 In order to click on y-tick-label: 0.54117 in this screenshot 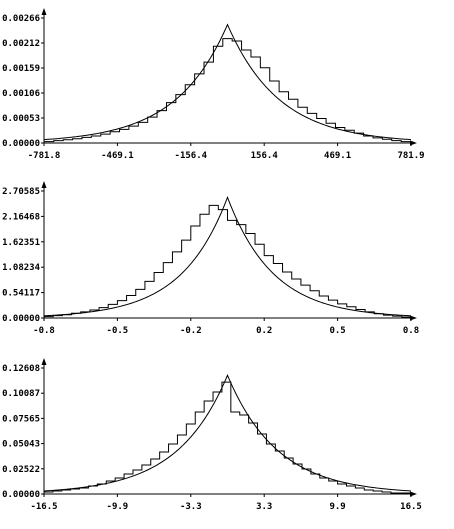, I will do `click(21, 294)`.